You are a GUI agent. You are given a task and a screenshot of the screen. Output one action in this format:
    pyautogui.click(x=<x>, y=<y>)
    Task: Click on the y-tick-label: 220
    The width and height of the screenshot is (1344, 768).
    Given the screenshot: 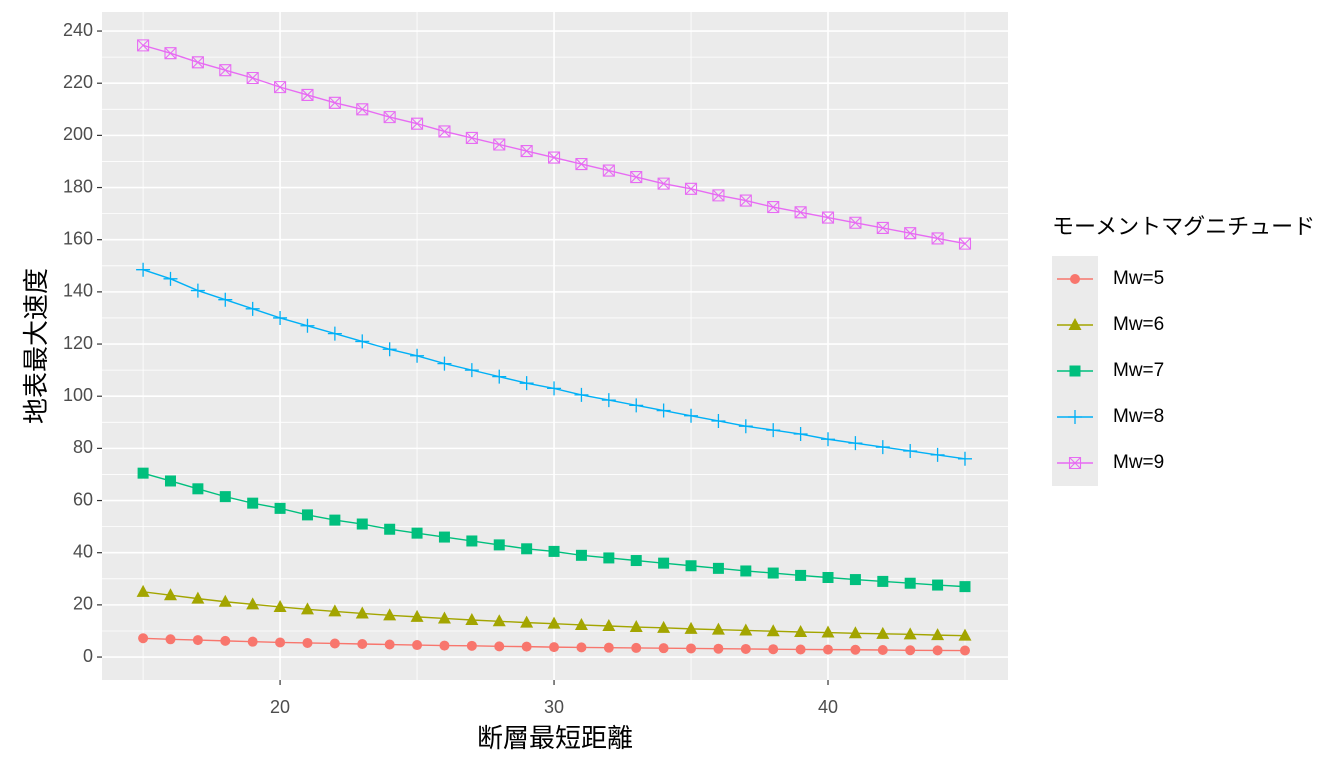 What is the action you would take?
    pyautogui.click(x=78, y=82)
    